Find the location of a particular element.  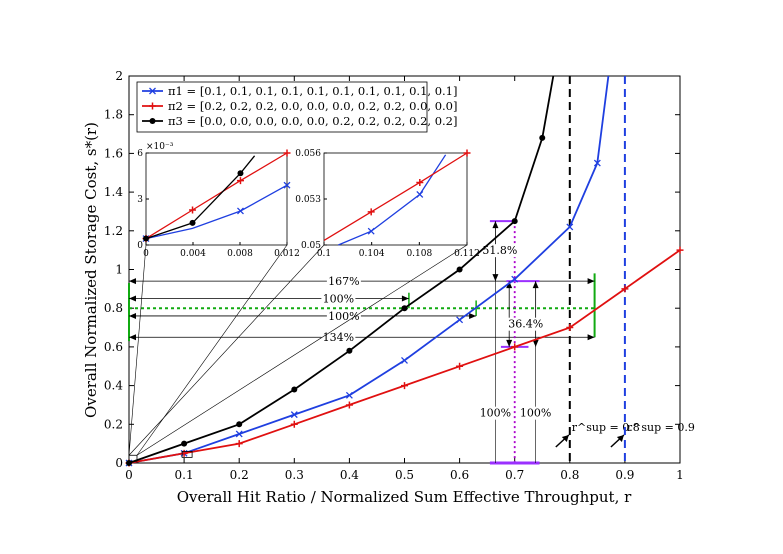

y-tick-label: 0.2 is located at coordinates (113, 424).